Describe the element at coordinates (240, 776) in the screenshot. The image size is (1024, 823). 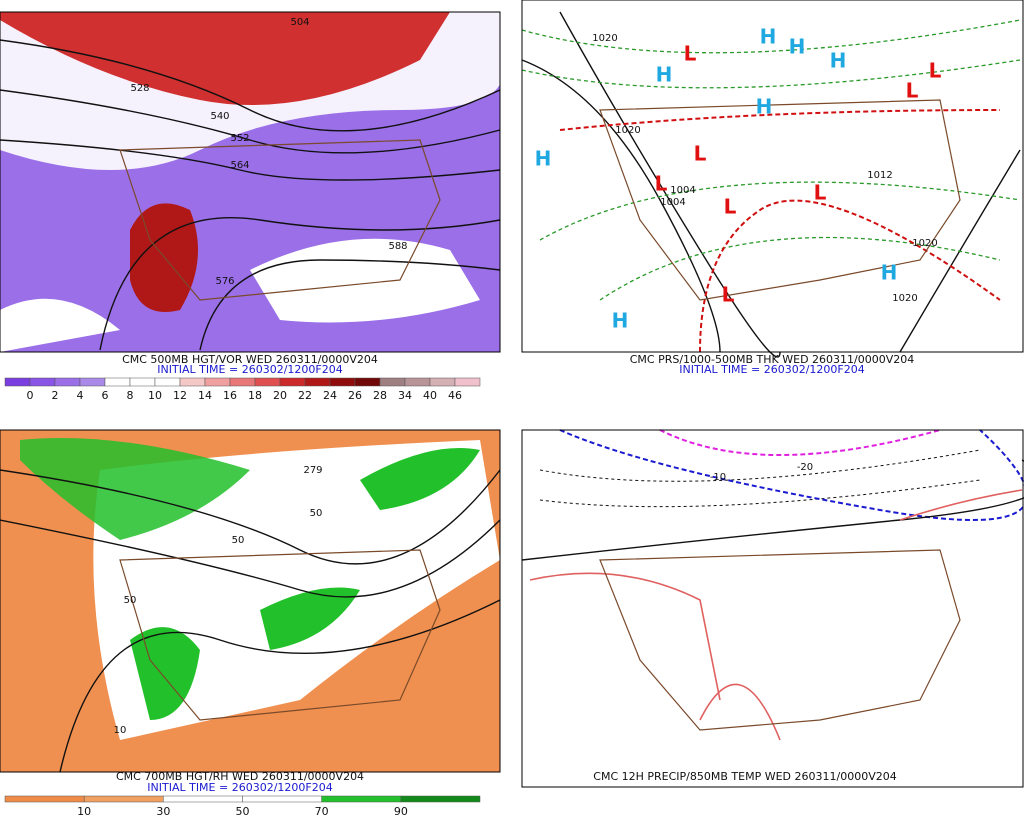
I see `caption: CMC 700MB HGT/RH WED 260311/0000V204` at that location.